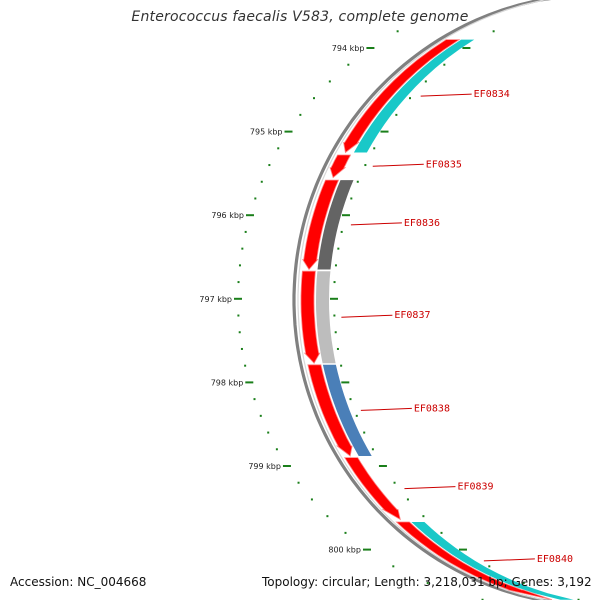  Describe the element at coordinates (430, 488) in the screenshot. I see `leader-line-EF0839` at that location.